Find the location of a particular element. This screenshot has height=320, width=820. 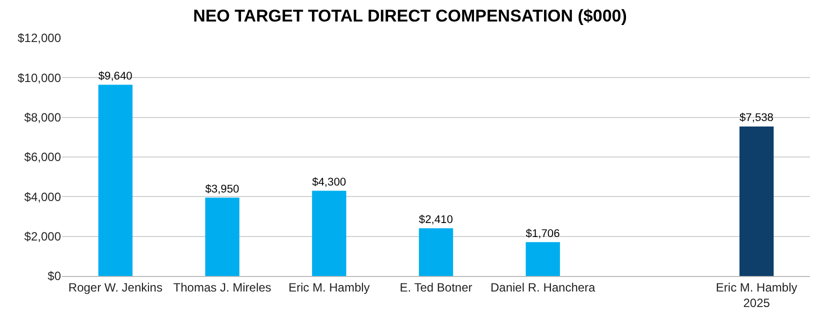

y-tick-label: $0 is located at coordinates (55, 276).